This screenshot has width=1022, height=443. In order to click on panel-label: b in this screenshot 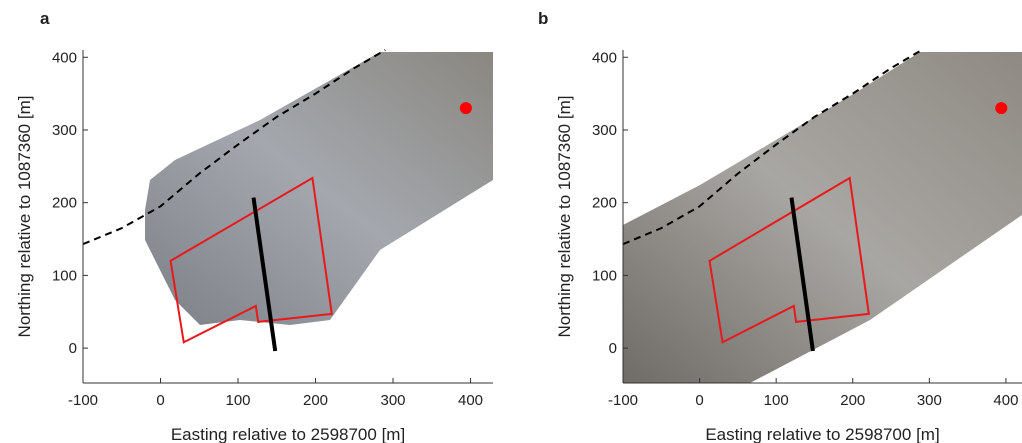, I will do `click(543, 18)`.